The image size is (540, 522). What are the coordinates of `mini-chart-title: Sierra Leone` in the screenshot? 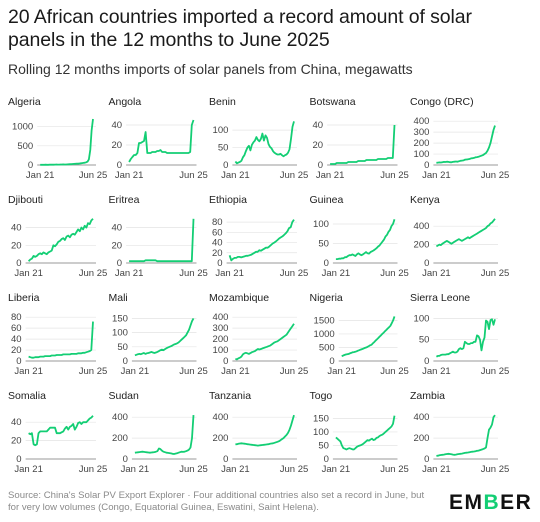 It's located at (440, 298).